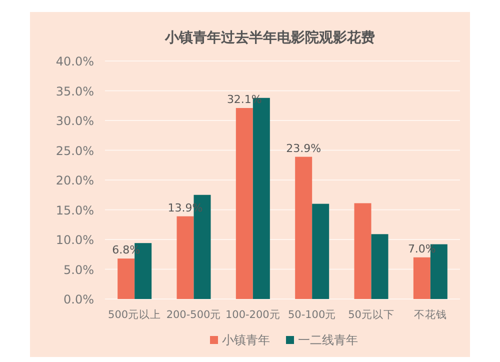  Describe the element at coordinates (328, 340) in the screenshot. I see `legend-label: 一二线青年` at that location.